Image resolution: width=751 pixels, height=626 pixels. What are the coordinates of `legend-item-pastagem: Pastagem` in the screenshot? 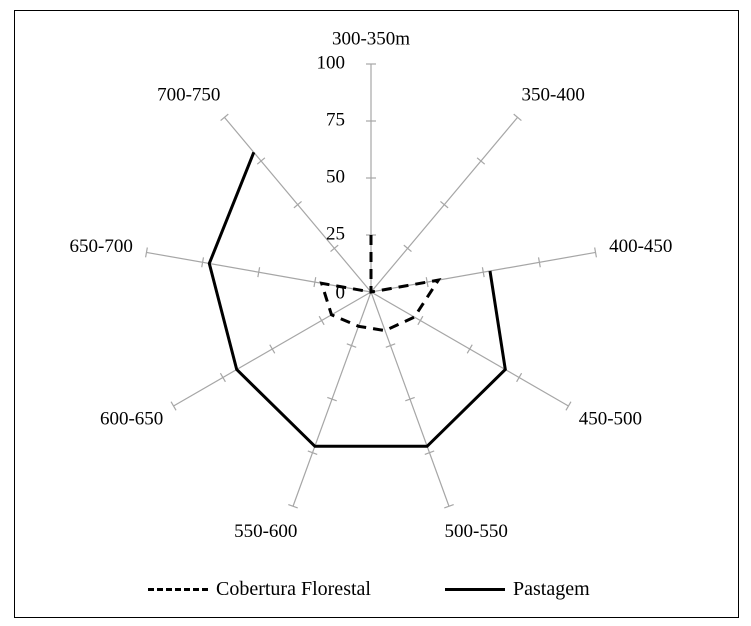 It's located at (517, 589).